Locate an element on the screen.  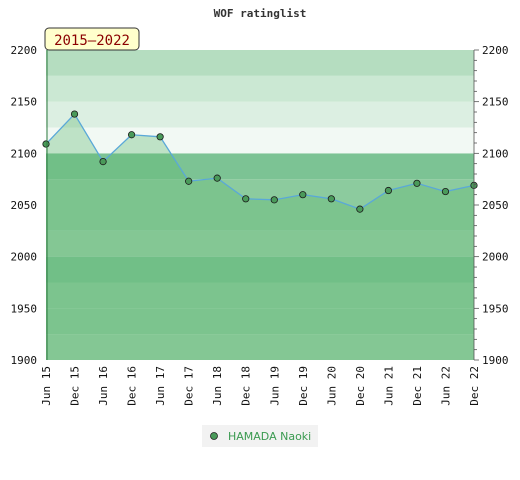
period-badge-text: 2015–2022 is located at coordinates (92, 41).